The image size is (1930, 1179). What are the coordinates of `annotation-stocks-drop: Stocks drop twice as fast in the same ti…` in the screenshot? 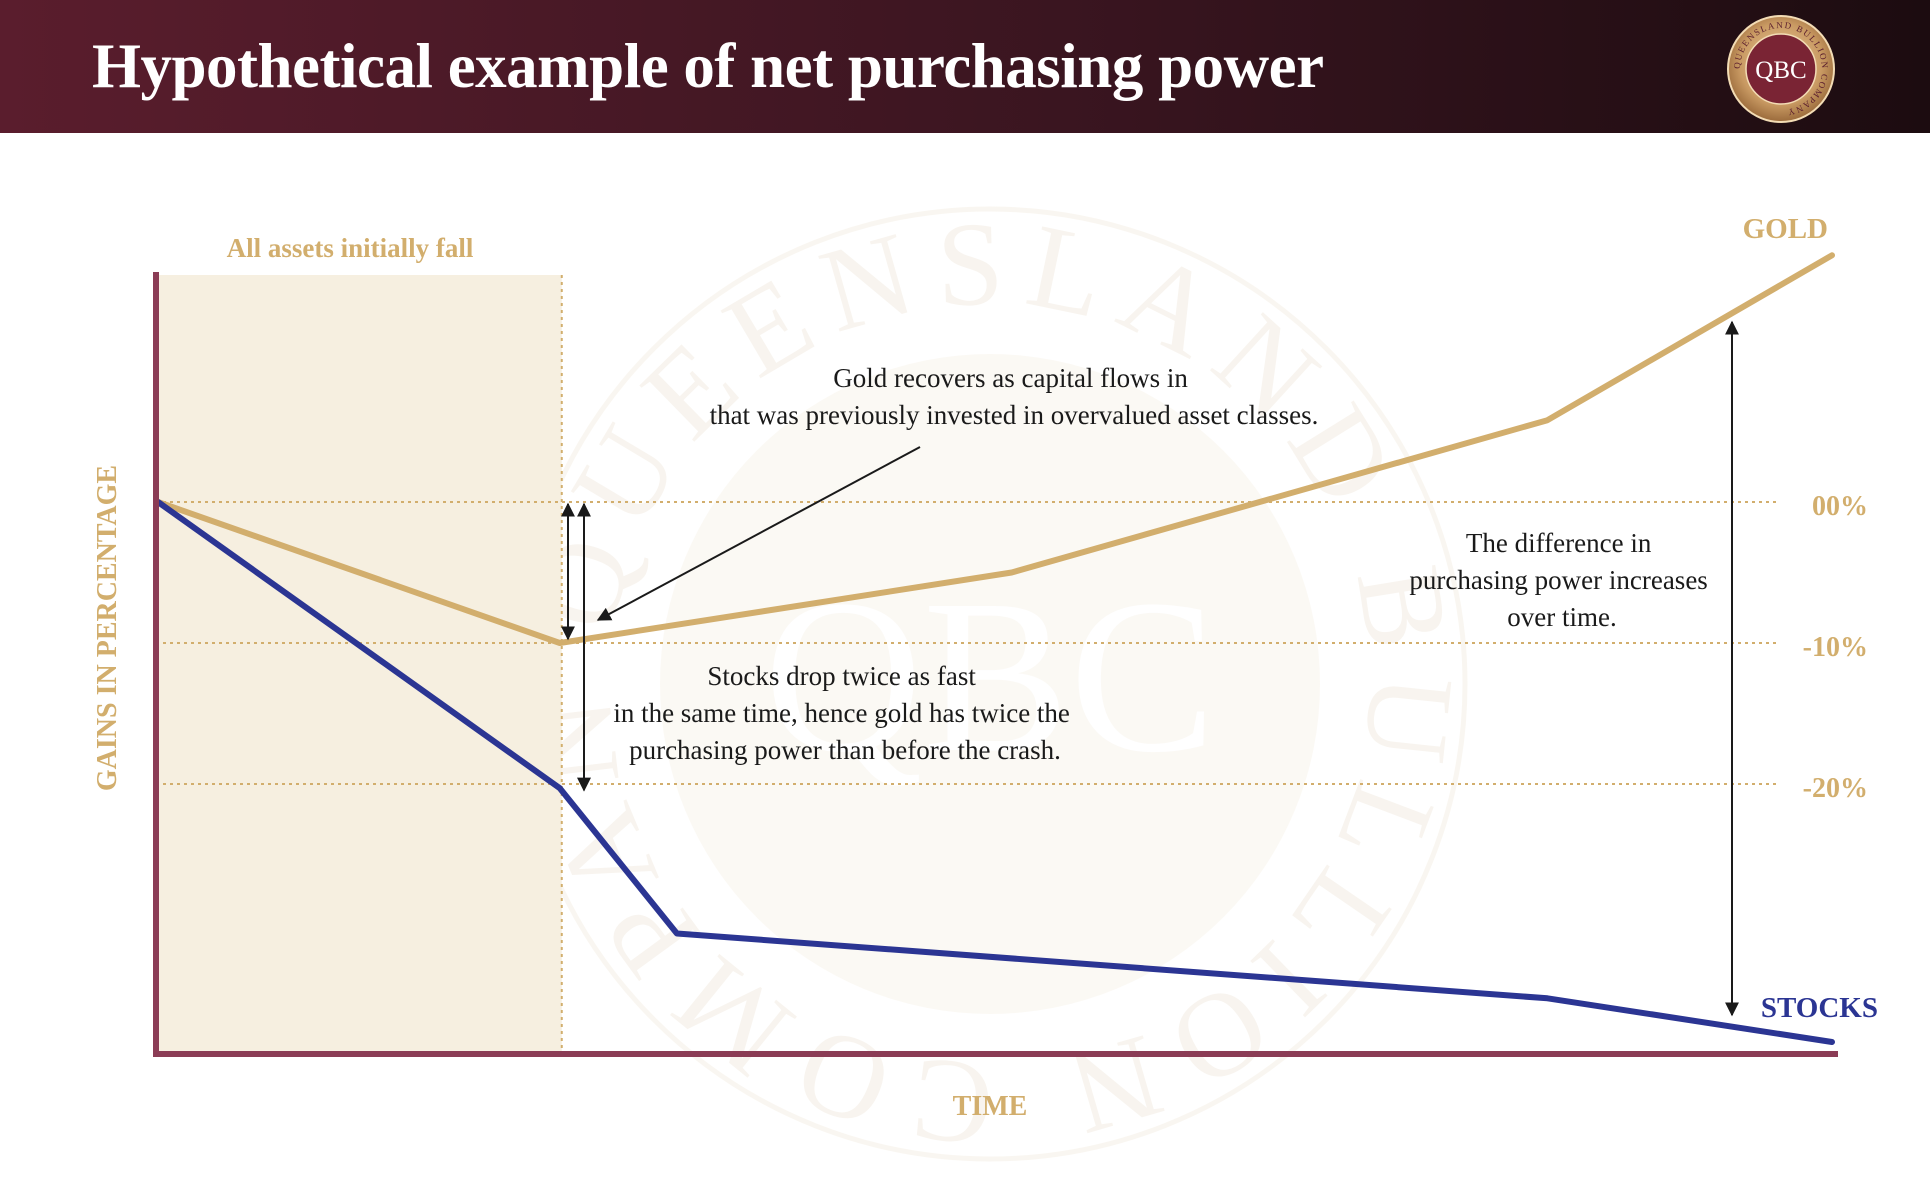 It's located at (844, 713).